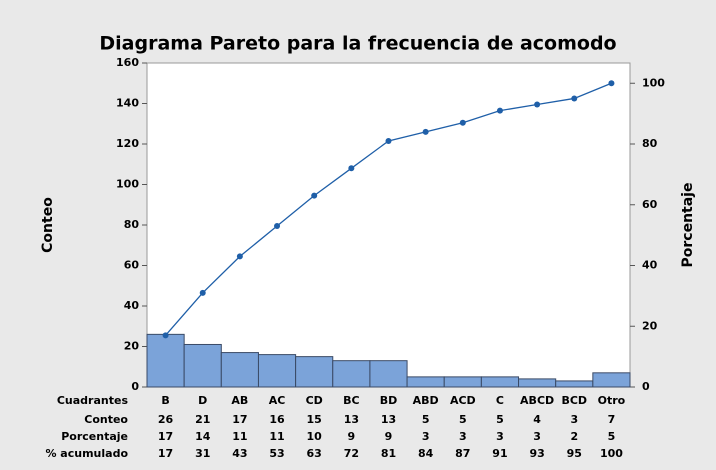  What do you see at coordinates (537, 419) in the screenshot?
I see `count-cell: 4` at bounding box center [537, 419].